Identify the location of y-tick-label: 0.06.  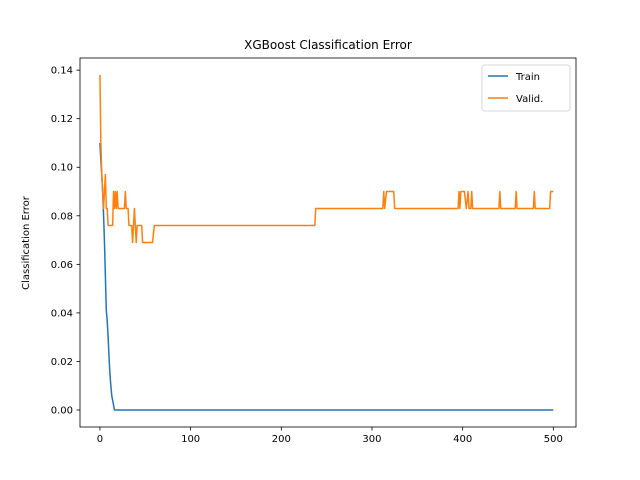
(62, 265).